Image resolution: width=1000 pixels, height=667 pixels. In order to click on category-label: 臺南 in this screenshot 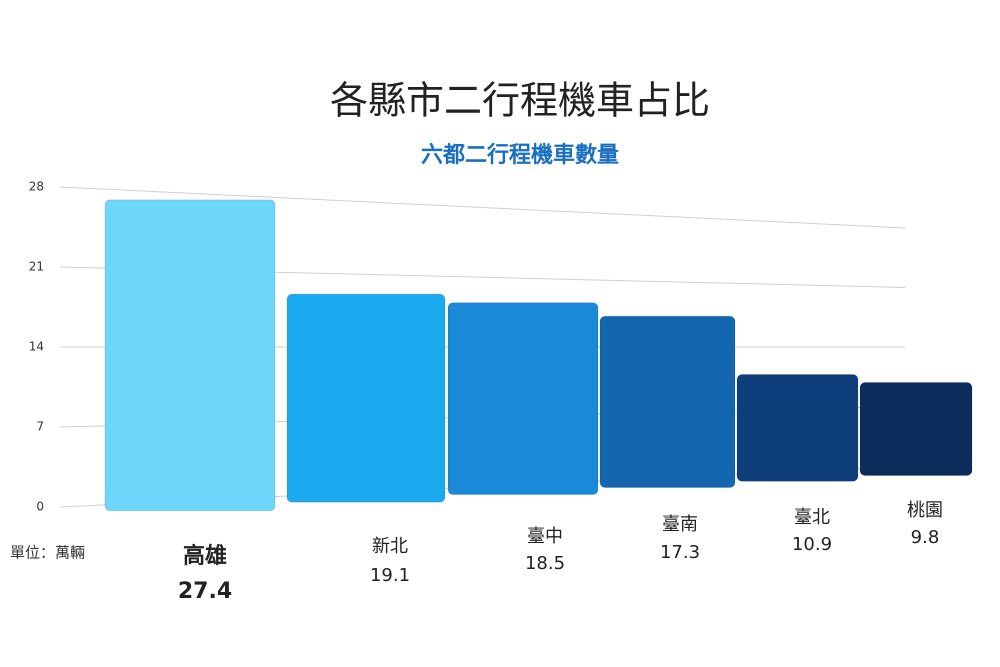, I will do `click(680, 524)`.